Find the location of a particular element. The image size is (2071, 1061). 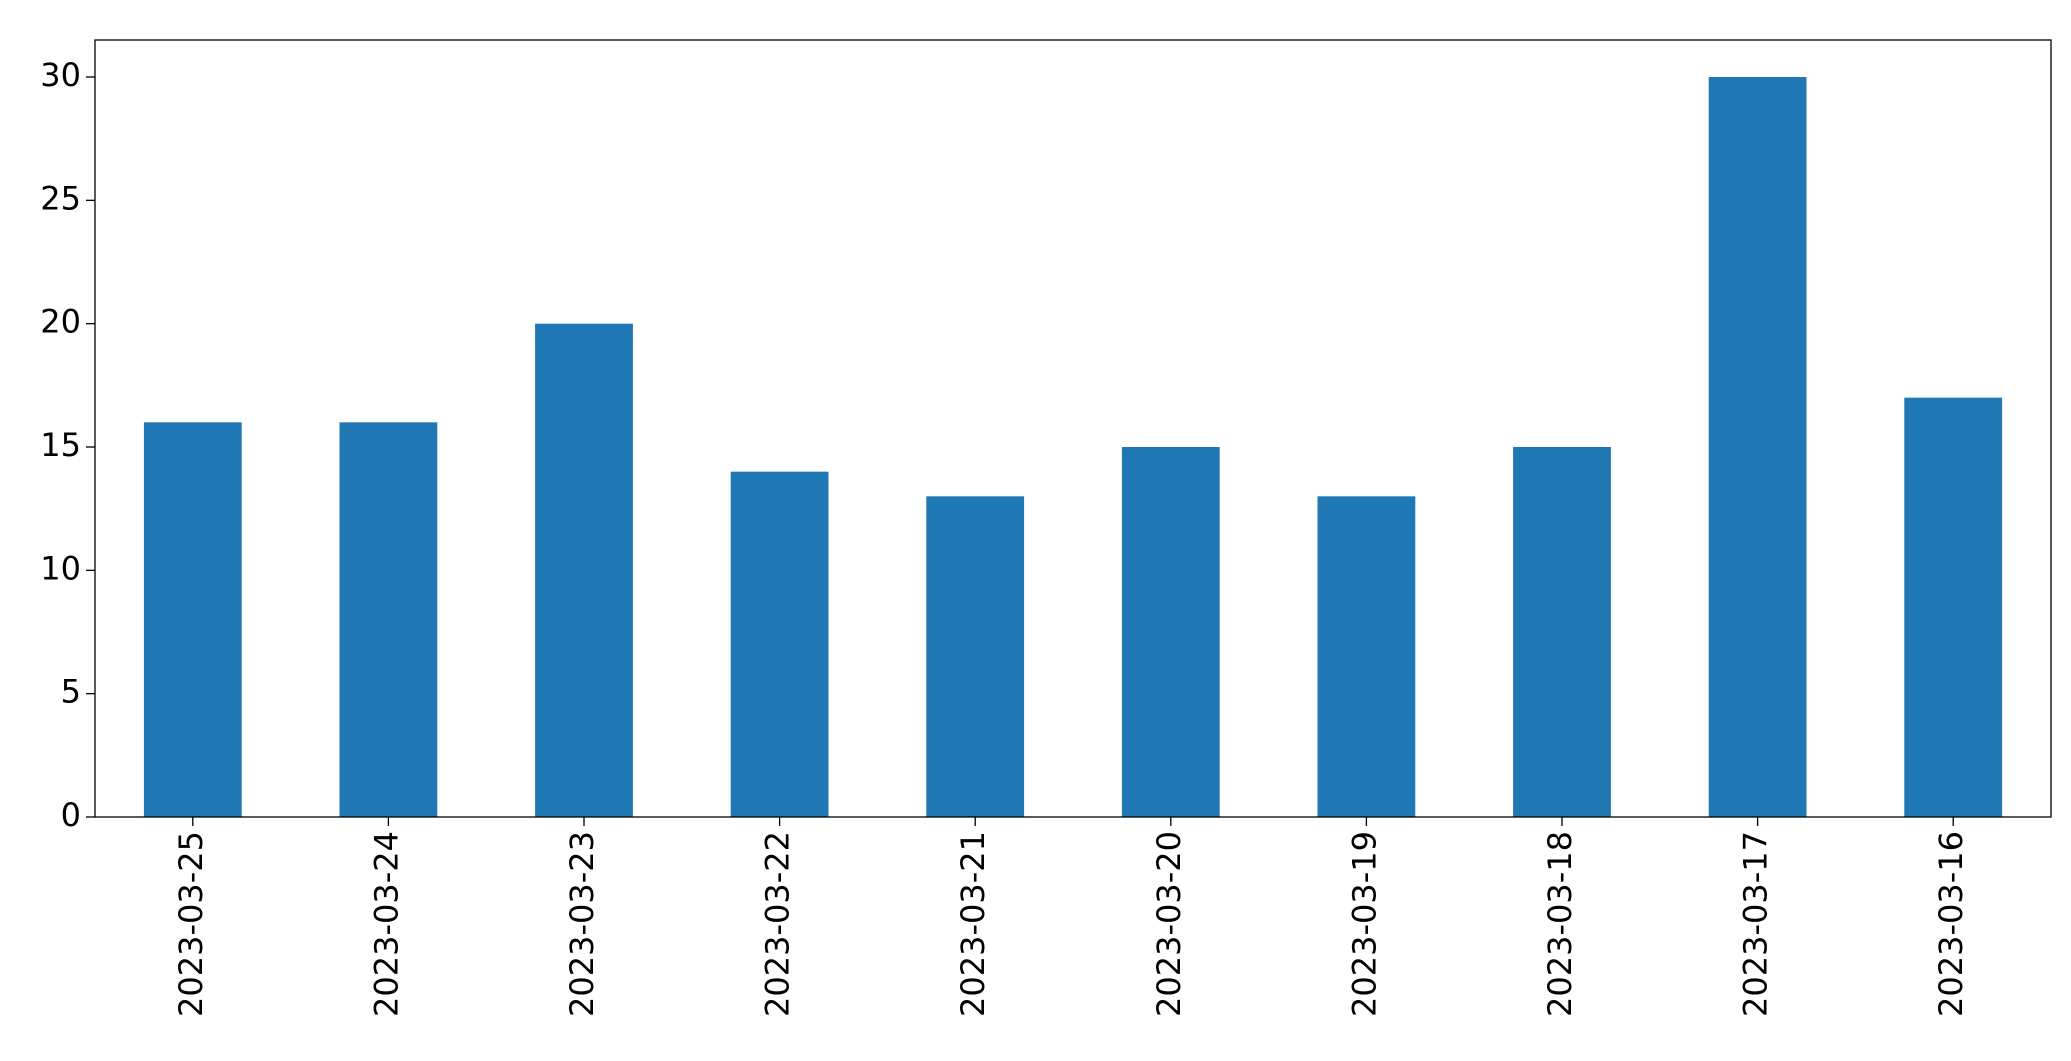

x-tick-label: 2023-03-24 is located at coordinates (386, 924).